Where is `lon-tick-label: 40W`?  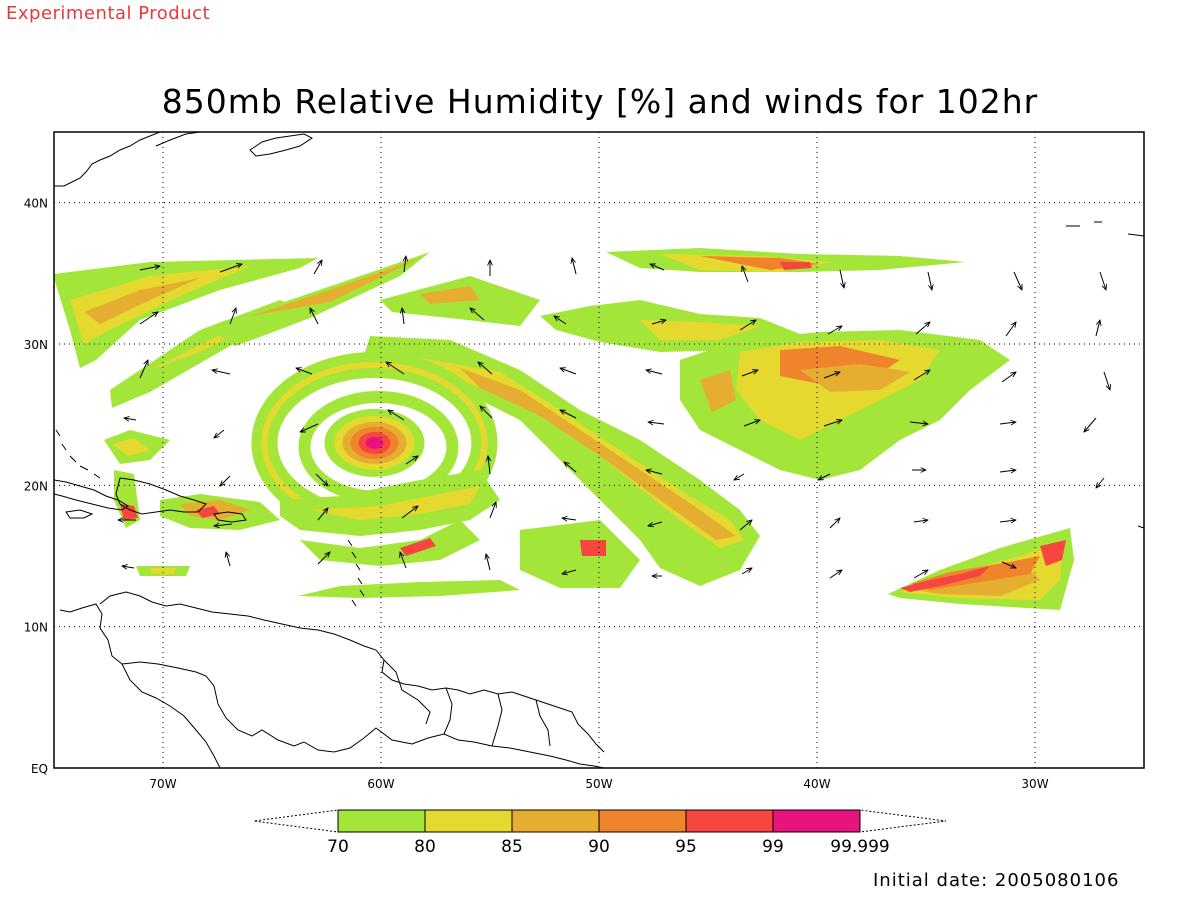 lon-tick-label: 40W is located at coordinates (816, 784).